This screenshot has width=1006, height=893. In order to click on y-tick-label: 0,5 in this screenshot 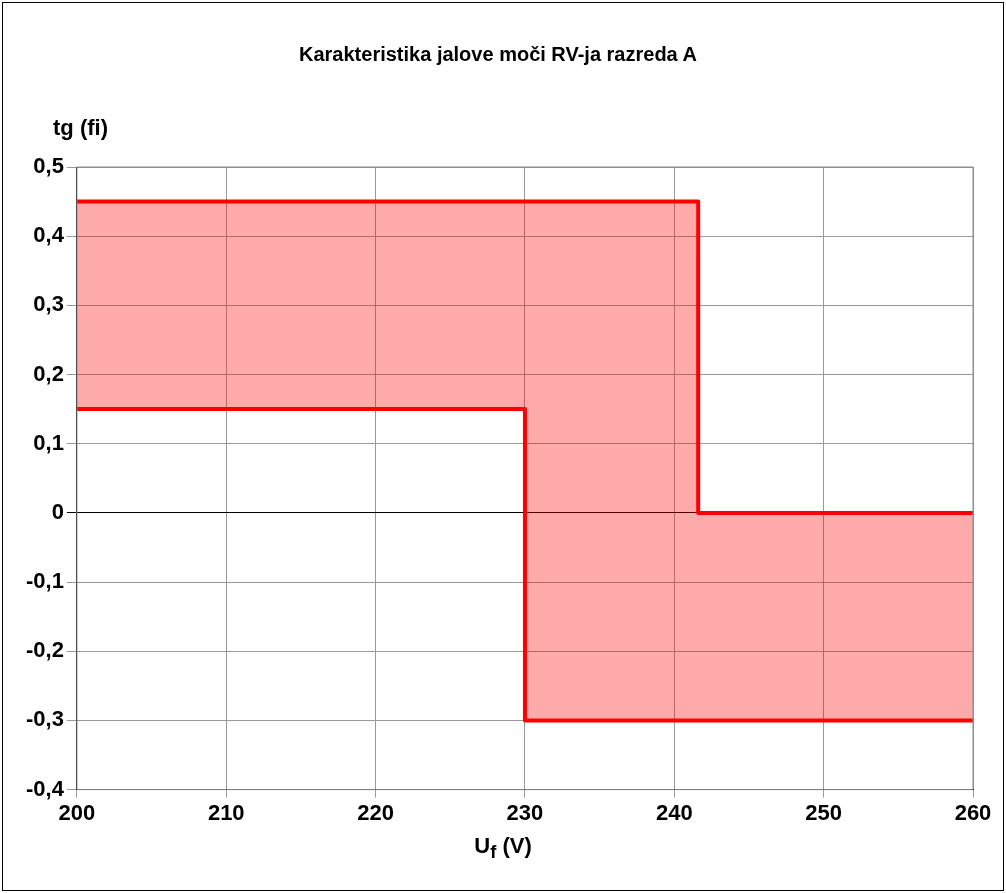, I will do `click(48, 166)`.